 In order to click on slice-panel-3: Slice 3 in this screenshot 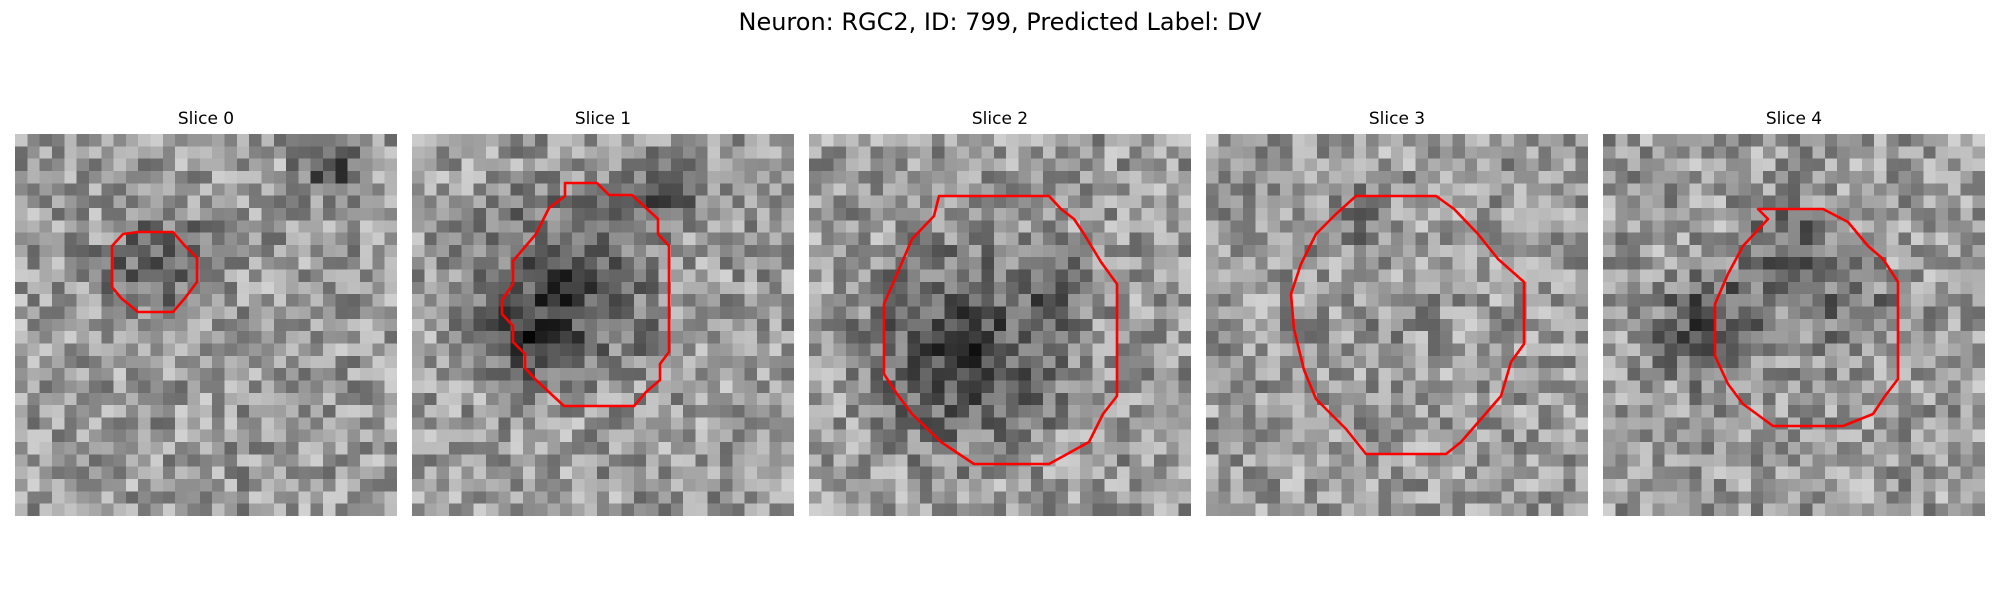, I will do `click(1397, 312)`.